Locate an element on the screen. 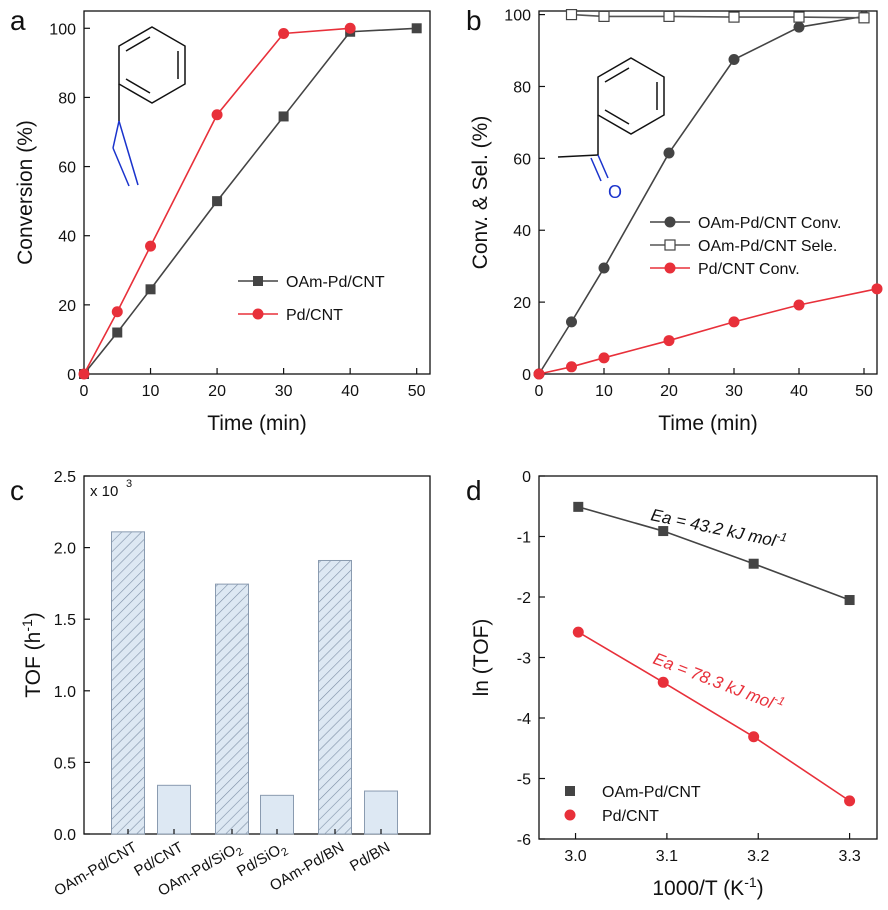 The height and width of the screenshot is (910, 888). d-ytick-label: -6 is located at coordinates (524, 840).